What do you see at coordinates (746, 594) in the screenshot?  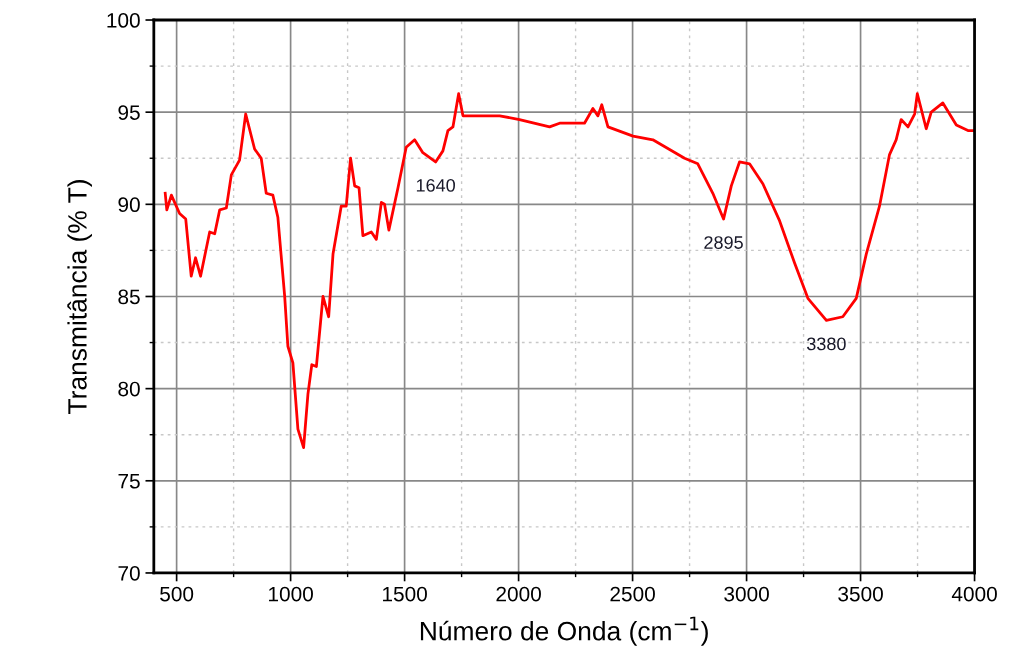 I see `x-tick-label: 3000` at bounding box center [746, 594].